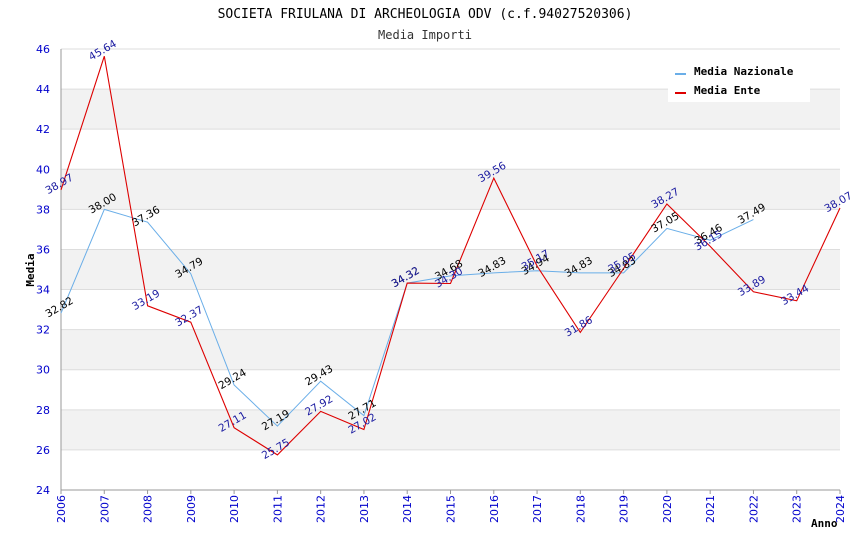 Image resolution: width=850 pixels, height=550 pixels. Describe the element at coordinates (43, 490) in the screenshot. I see `y-tick-label: 24` at that location.